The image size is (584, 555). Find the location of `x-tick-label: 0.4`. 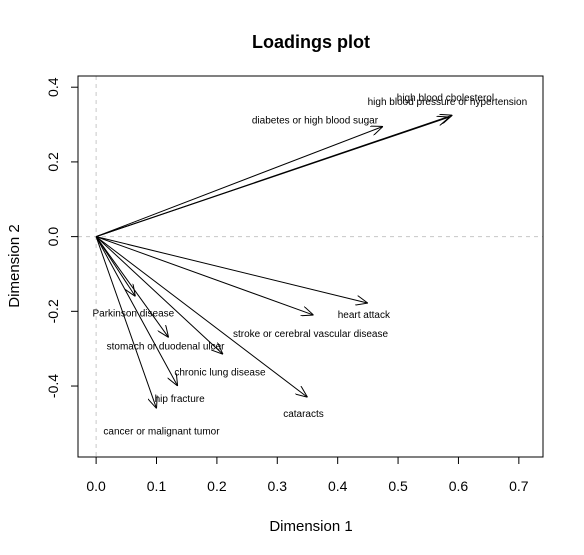

x-tick-label: 0.4 is located at coordinates (338, 486).